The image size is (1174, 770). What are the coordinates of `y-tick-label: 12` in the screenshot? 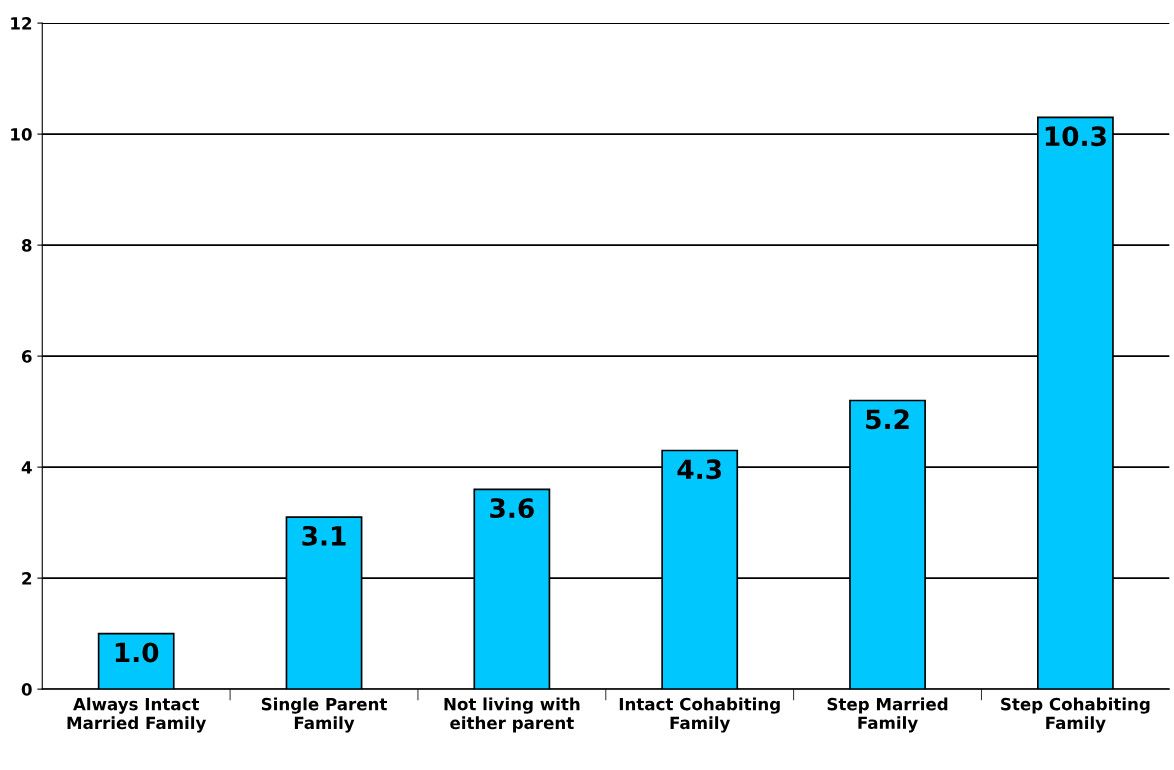 It's located at (21, 23).